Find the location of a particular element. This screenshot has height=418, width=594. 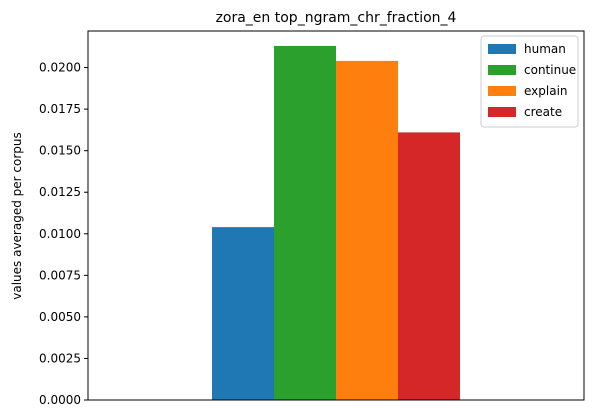

y-tick-label: 0.0100 is located at coordinates (60, 234).